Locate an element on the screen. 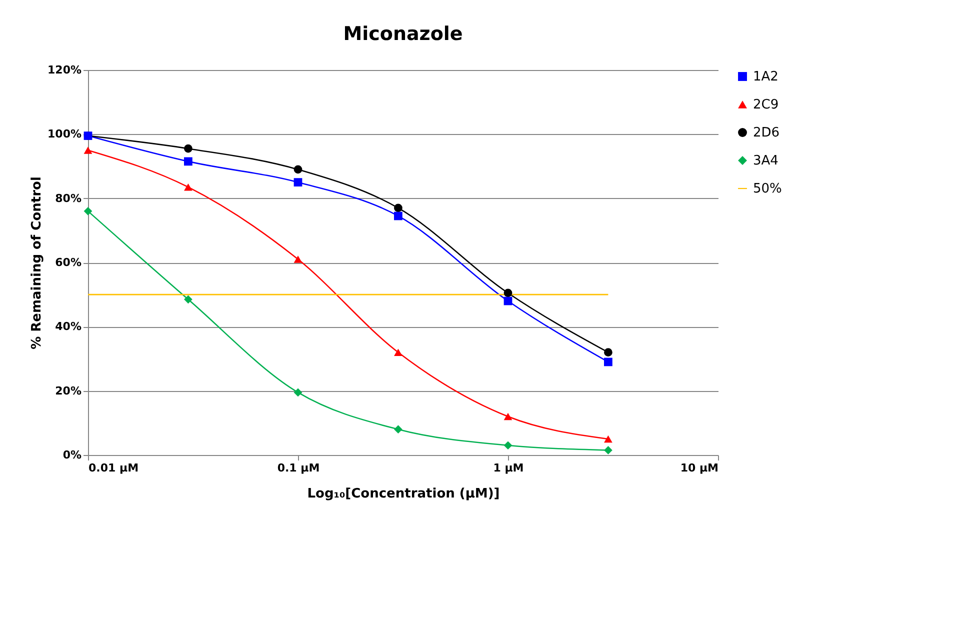 This screenshot has width=957, height=631. y-tick-label: 80% is located at coordinates (68, 198).